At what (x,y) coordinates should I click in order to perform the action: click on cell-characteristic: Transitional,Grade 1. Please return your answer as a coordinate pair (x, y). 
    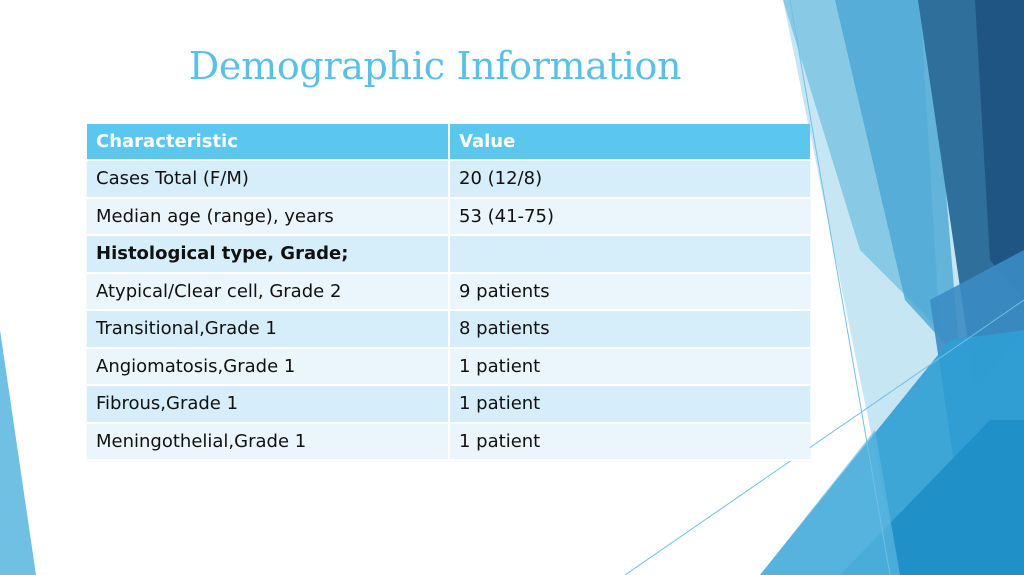
    Looking at the image, I should click on (268, 330).